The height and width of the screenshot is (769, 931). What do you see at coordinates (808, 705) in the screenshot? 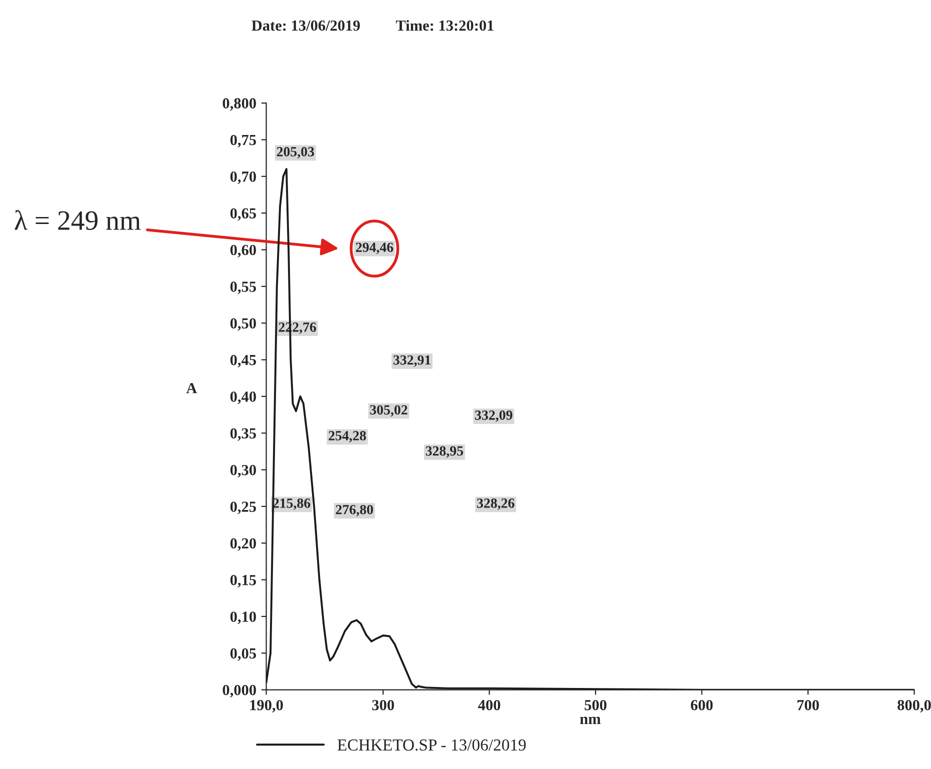
I see `x-tick-label: 700` at bounding box center [808, 705].